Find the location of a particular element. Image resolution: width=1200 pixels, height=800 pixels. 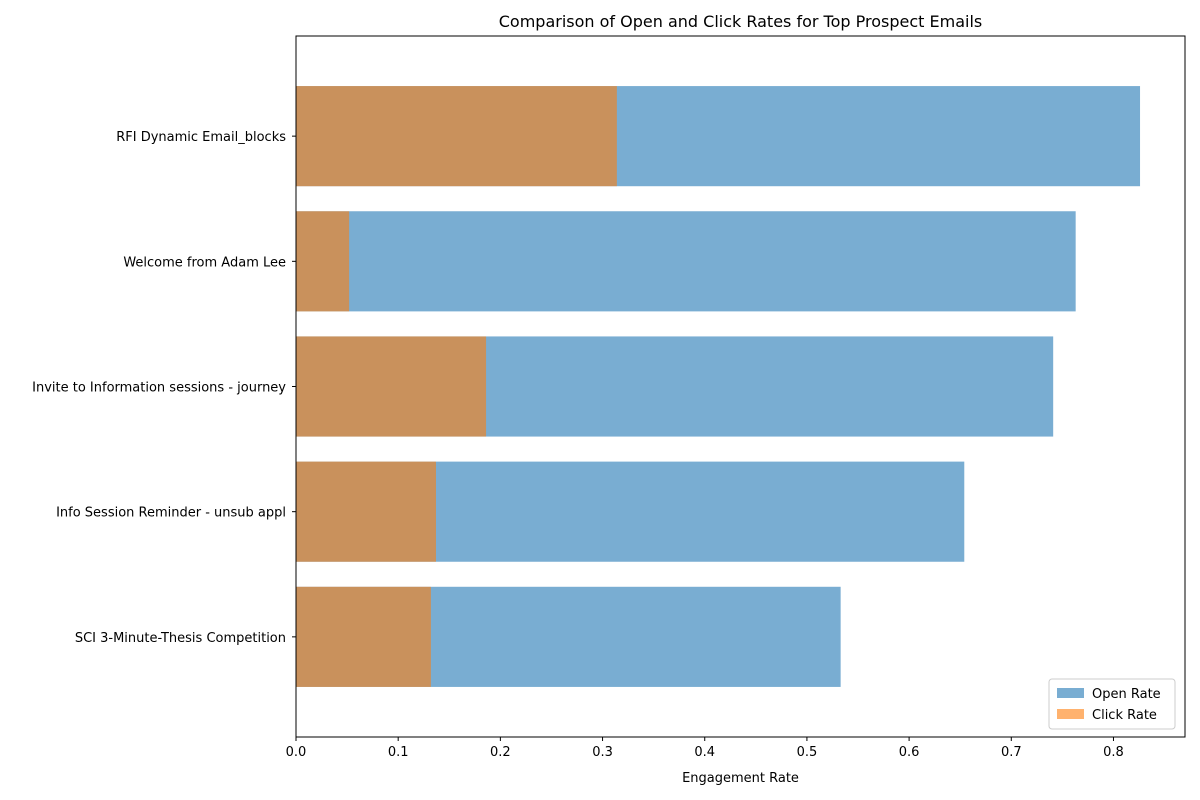

x-tick-label-2: 0.2 is located at coordinates (500, 752).